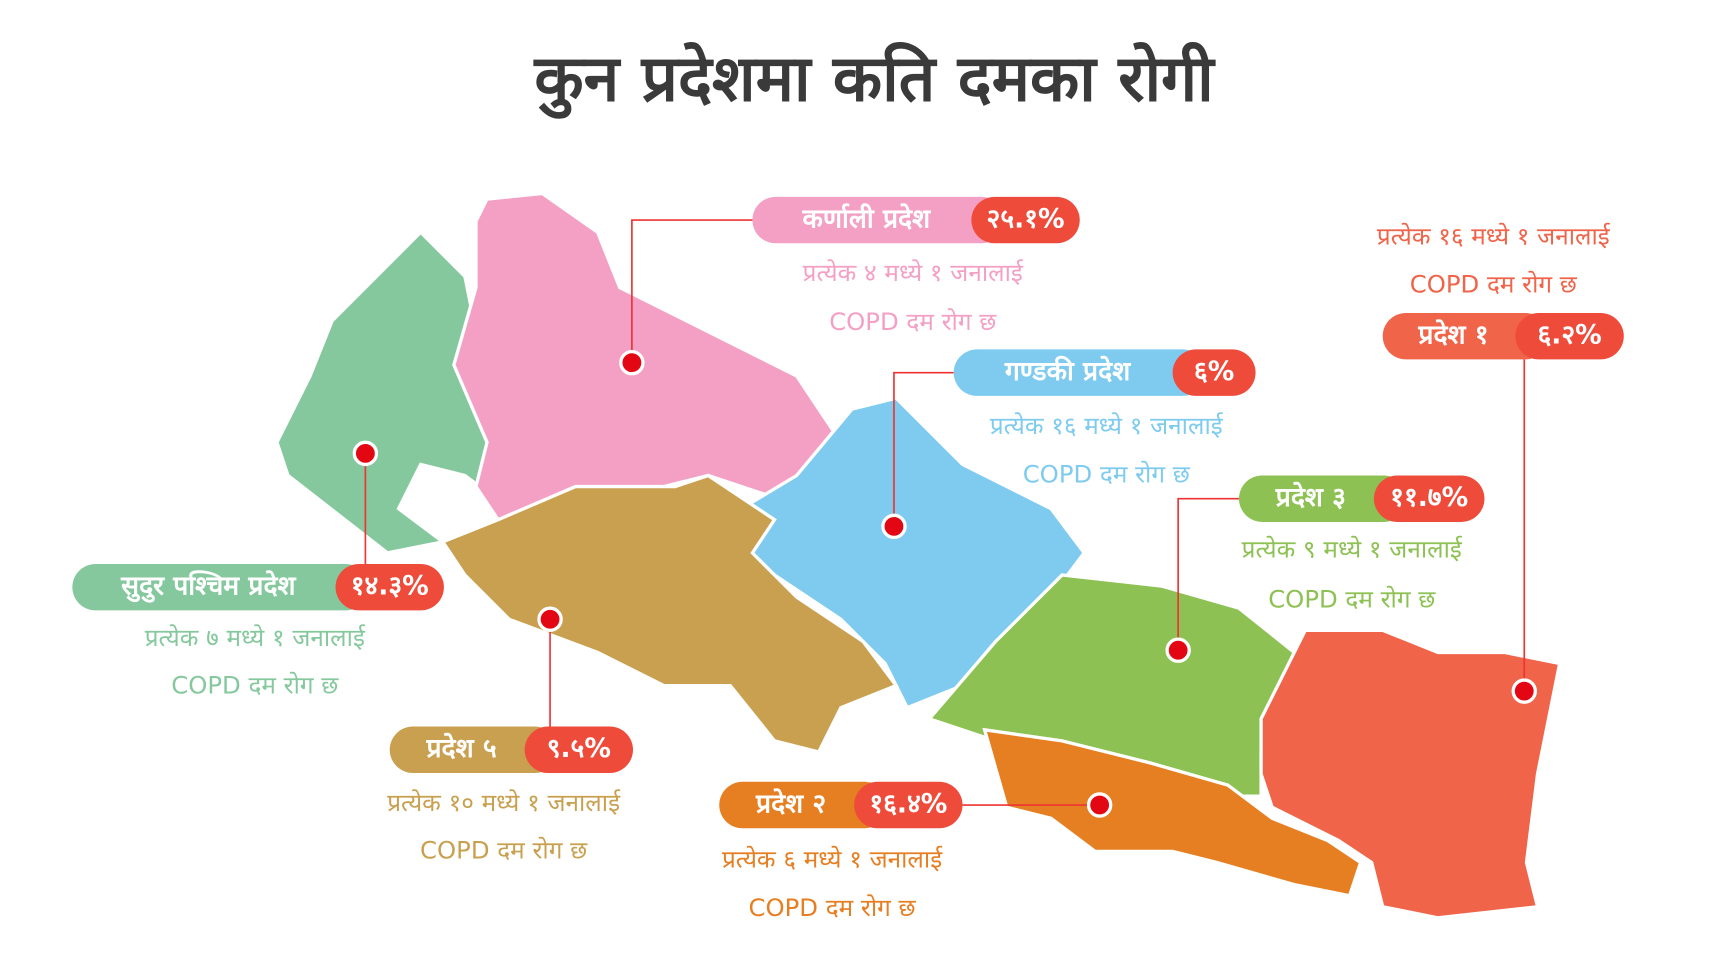 Image resolution: width=1726 pixels, height=972 pixels. What do you see at coordinates (1352, 549) in the screenshot?
I see `ratio-text: प्रत्येक ९ मध्ये १ जनालाई` at bounding box center [1352, 549].